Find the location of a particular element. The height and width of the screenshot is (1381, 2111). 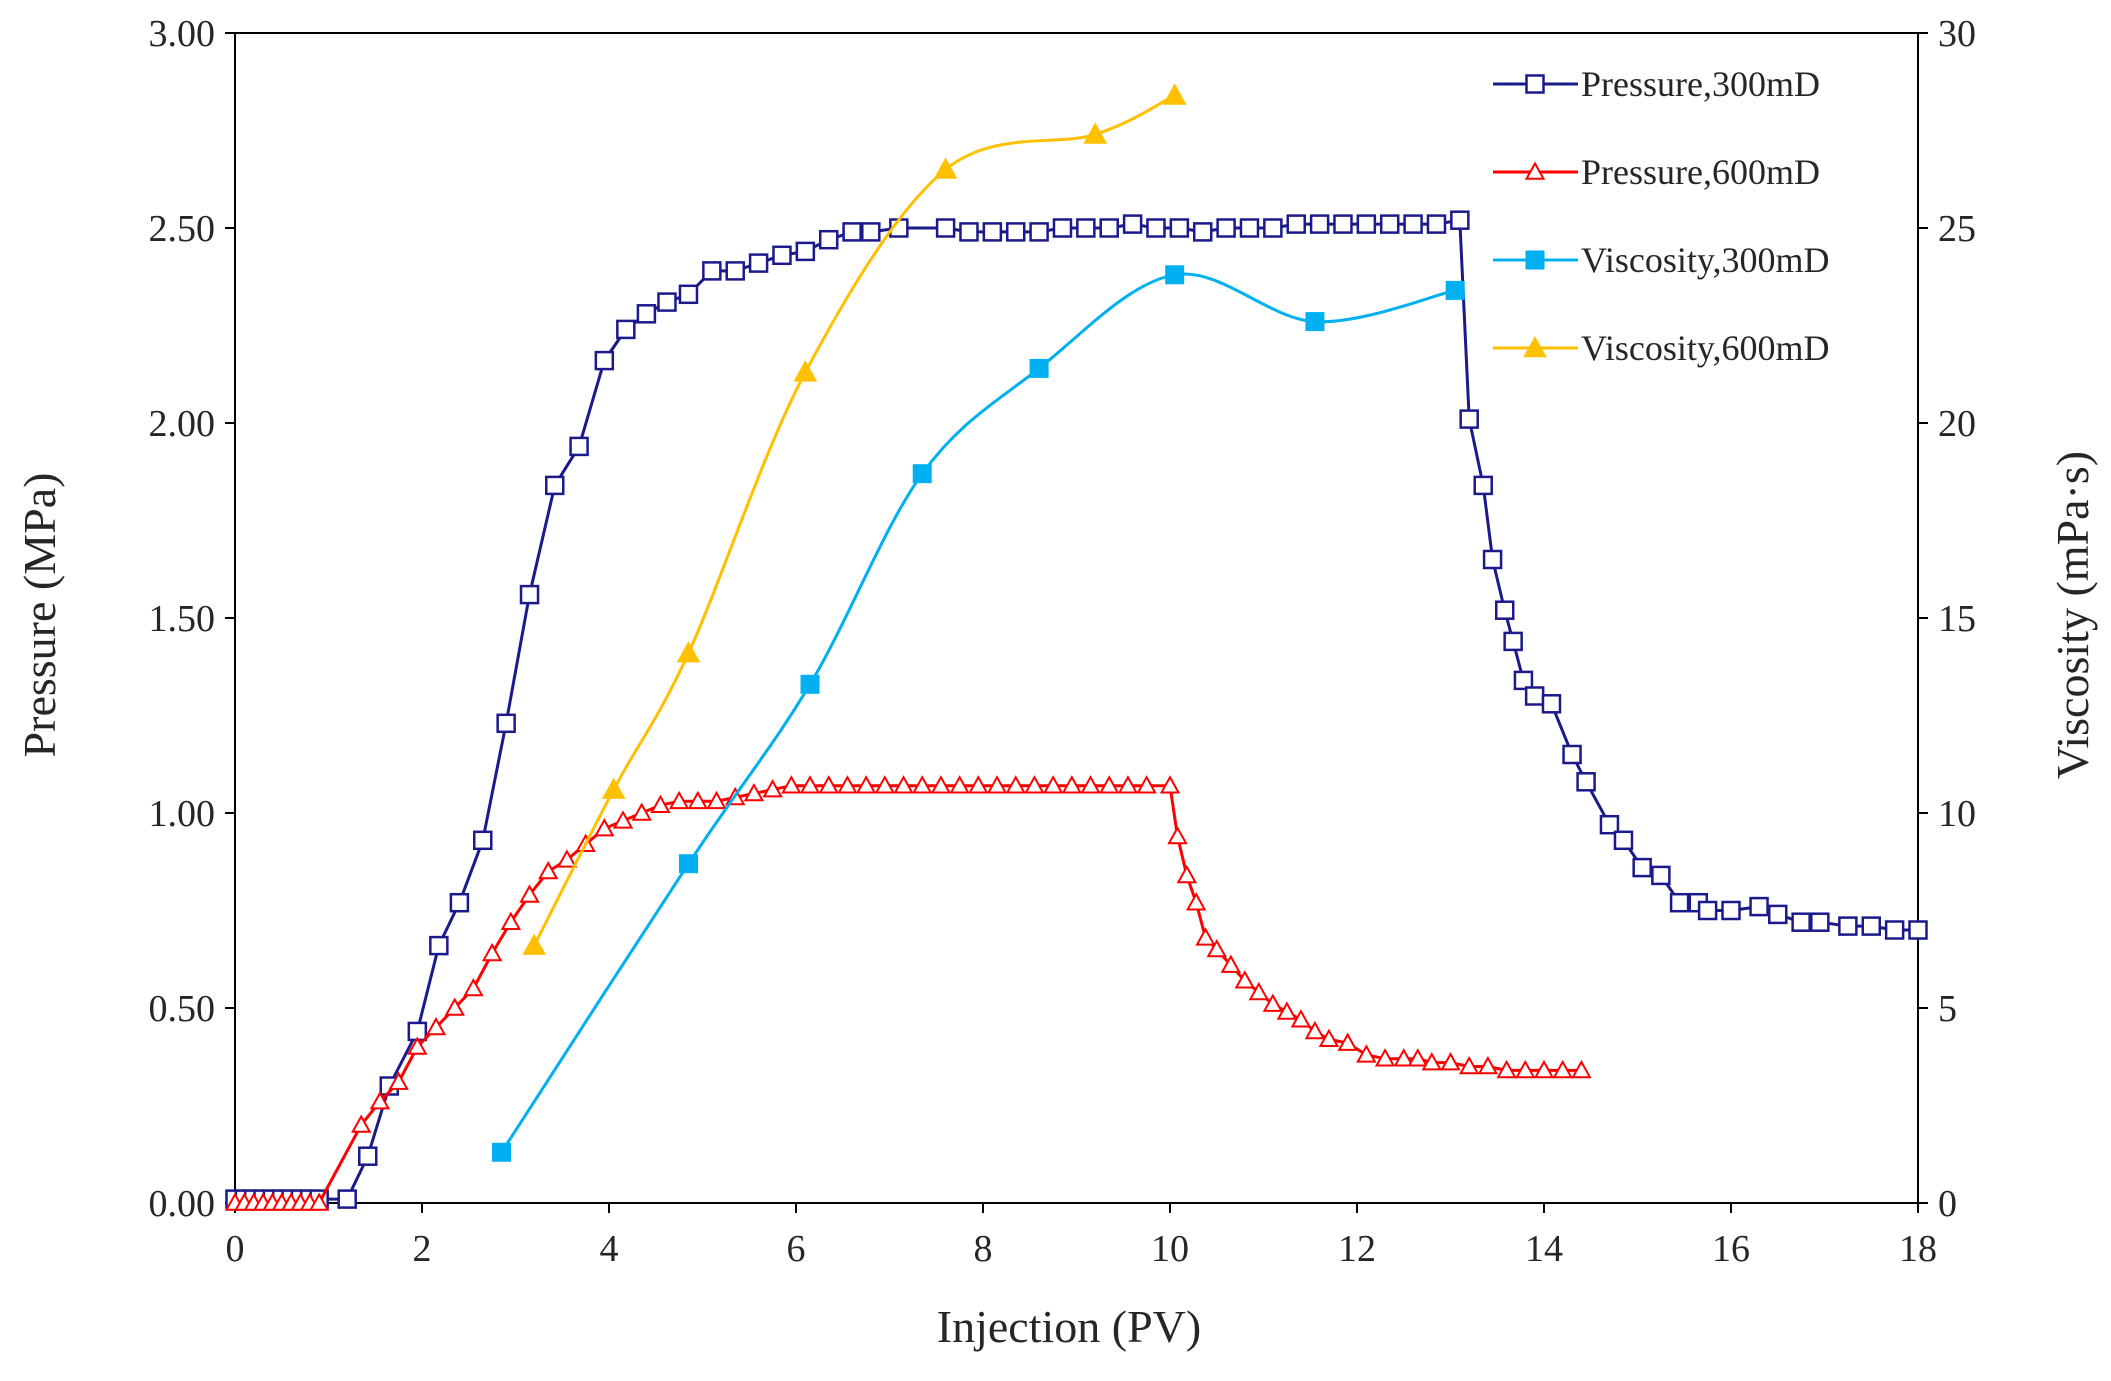

y-left-tick-label: 0.00 is located at coordinates (182, 1204).